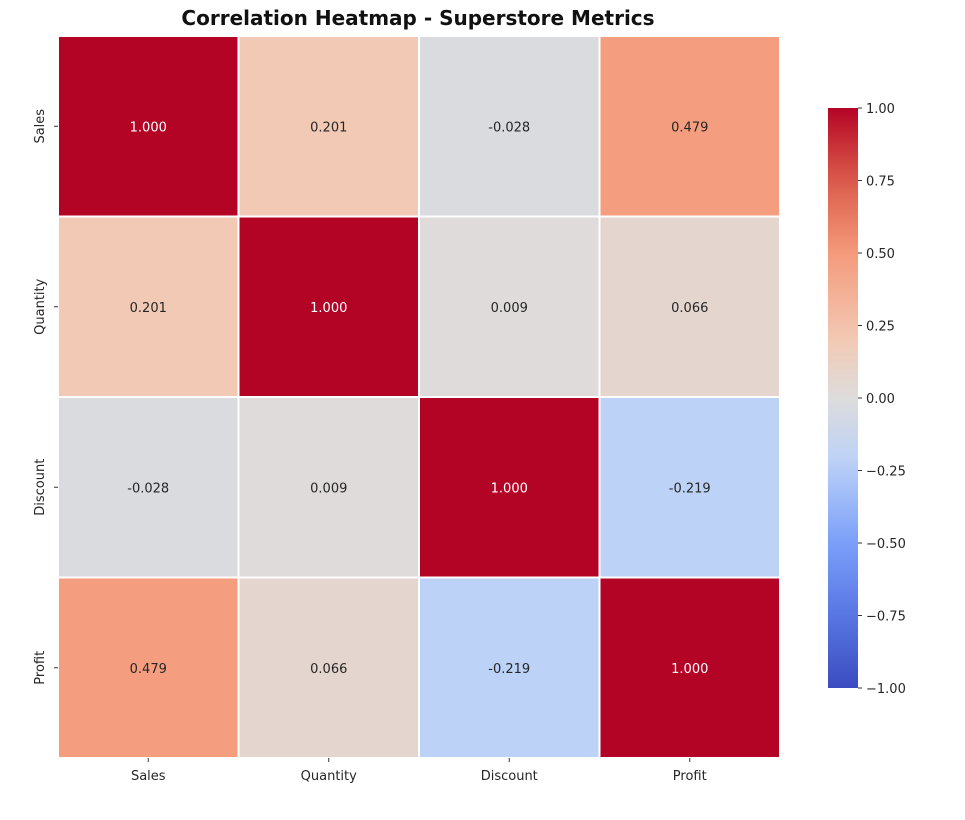  I want to click on colorbar-tick-label: −0.50, so click(886, 544).